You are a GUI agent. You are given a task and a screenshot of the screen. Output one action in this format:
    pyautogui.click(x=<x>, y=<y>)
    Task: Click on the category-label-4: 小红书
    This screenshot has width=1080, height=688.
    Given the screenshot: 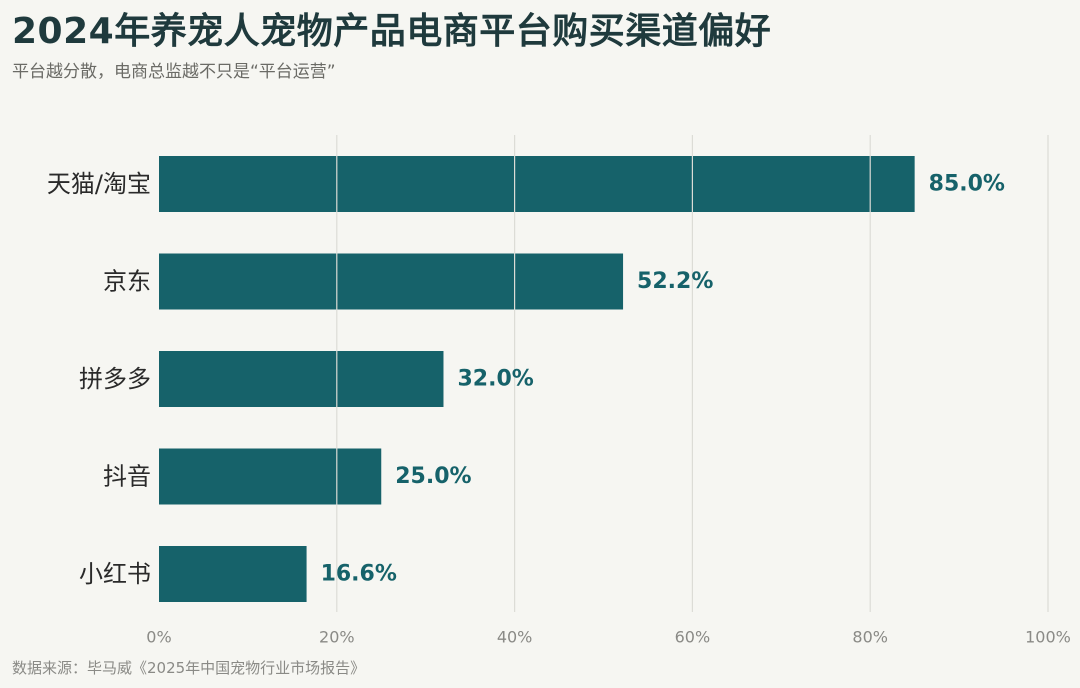 What is the action you would take?
    pyautogui.click(x=115, y=574)
    